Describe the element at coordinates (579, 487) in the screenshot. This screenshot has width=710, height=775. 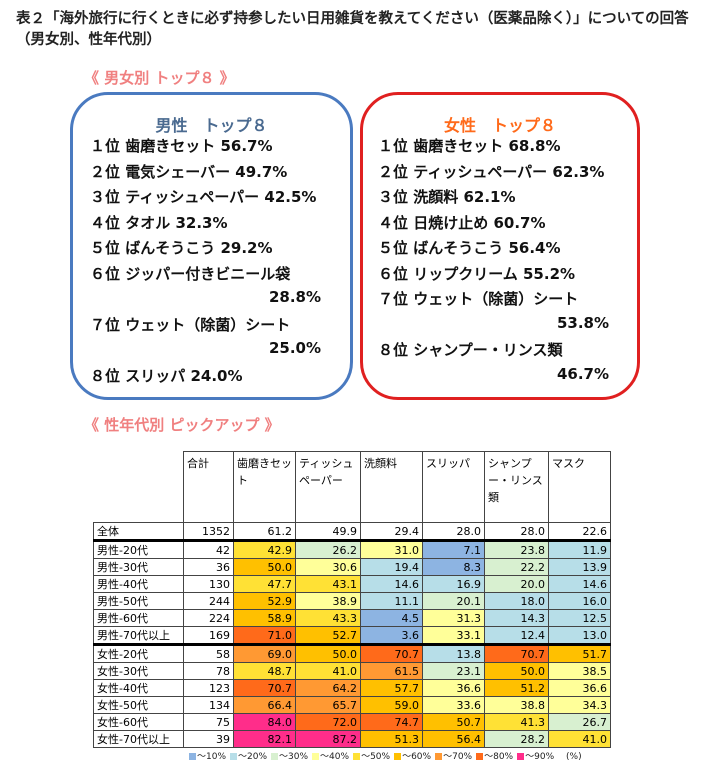
I see `column-header: マスク` at that location.